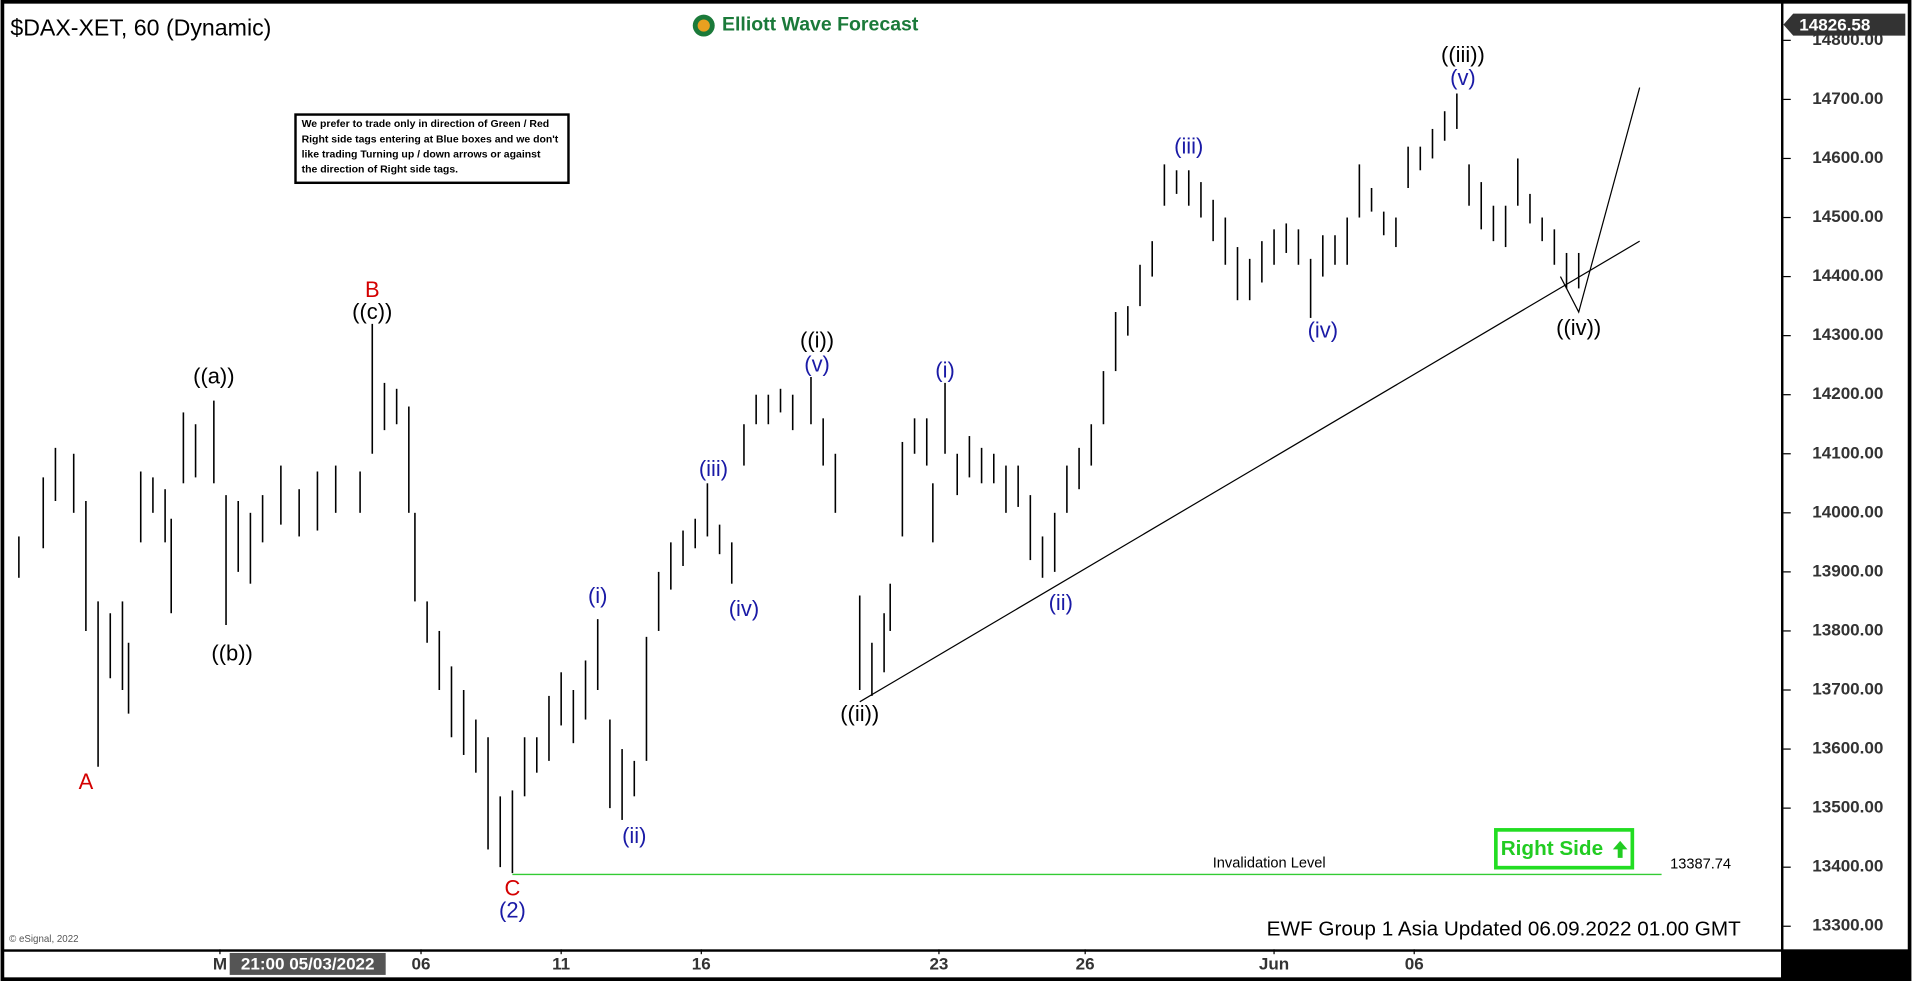 The image size is (1912, 981). What do you see at coordinates (817, 339) in the screenshot?
I see `wave-label: ((i))` at bounding box center [817, 339].